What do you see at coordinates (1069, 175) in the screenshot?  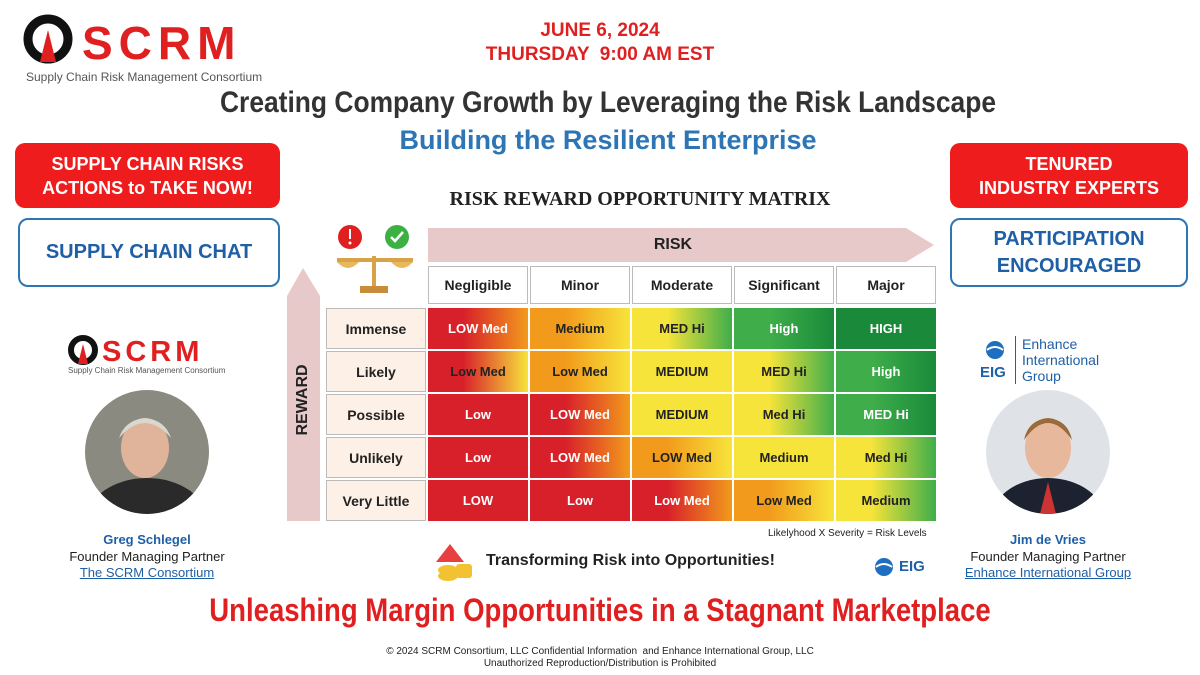 I see `right-callout: TENURED INDUSTRY EXPERTS` at bounding box center [1069, 175].